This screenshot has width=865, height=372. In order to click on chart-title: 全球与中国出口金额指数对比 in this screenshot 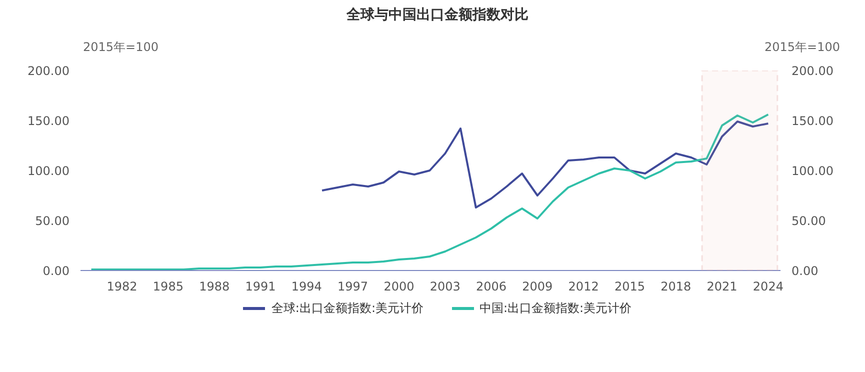, I will do `click(438, 15)`.